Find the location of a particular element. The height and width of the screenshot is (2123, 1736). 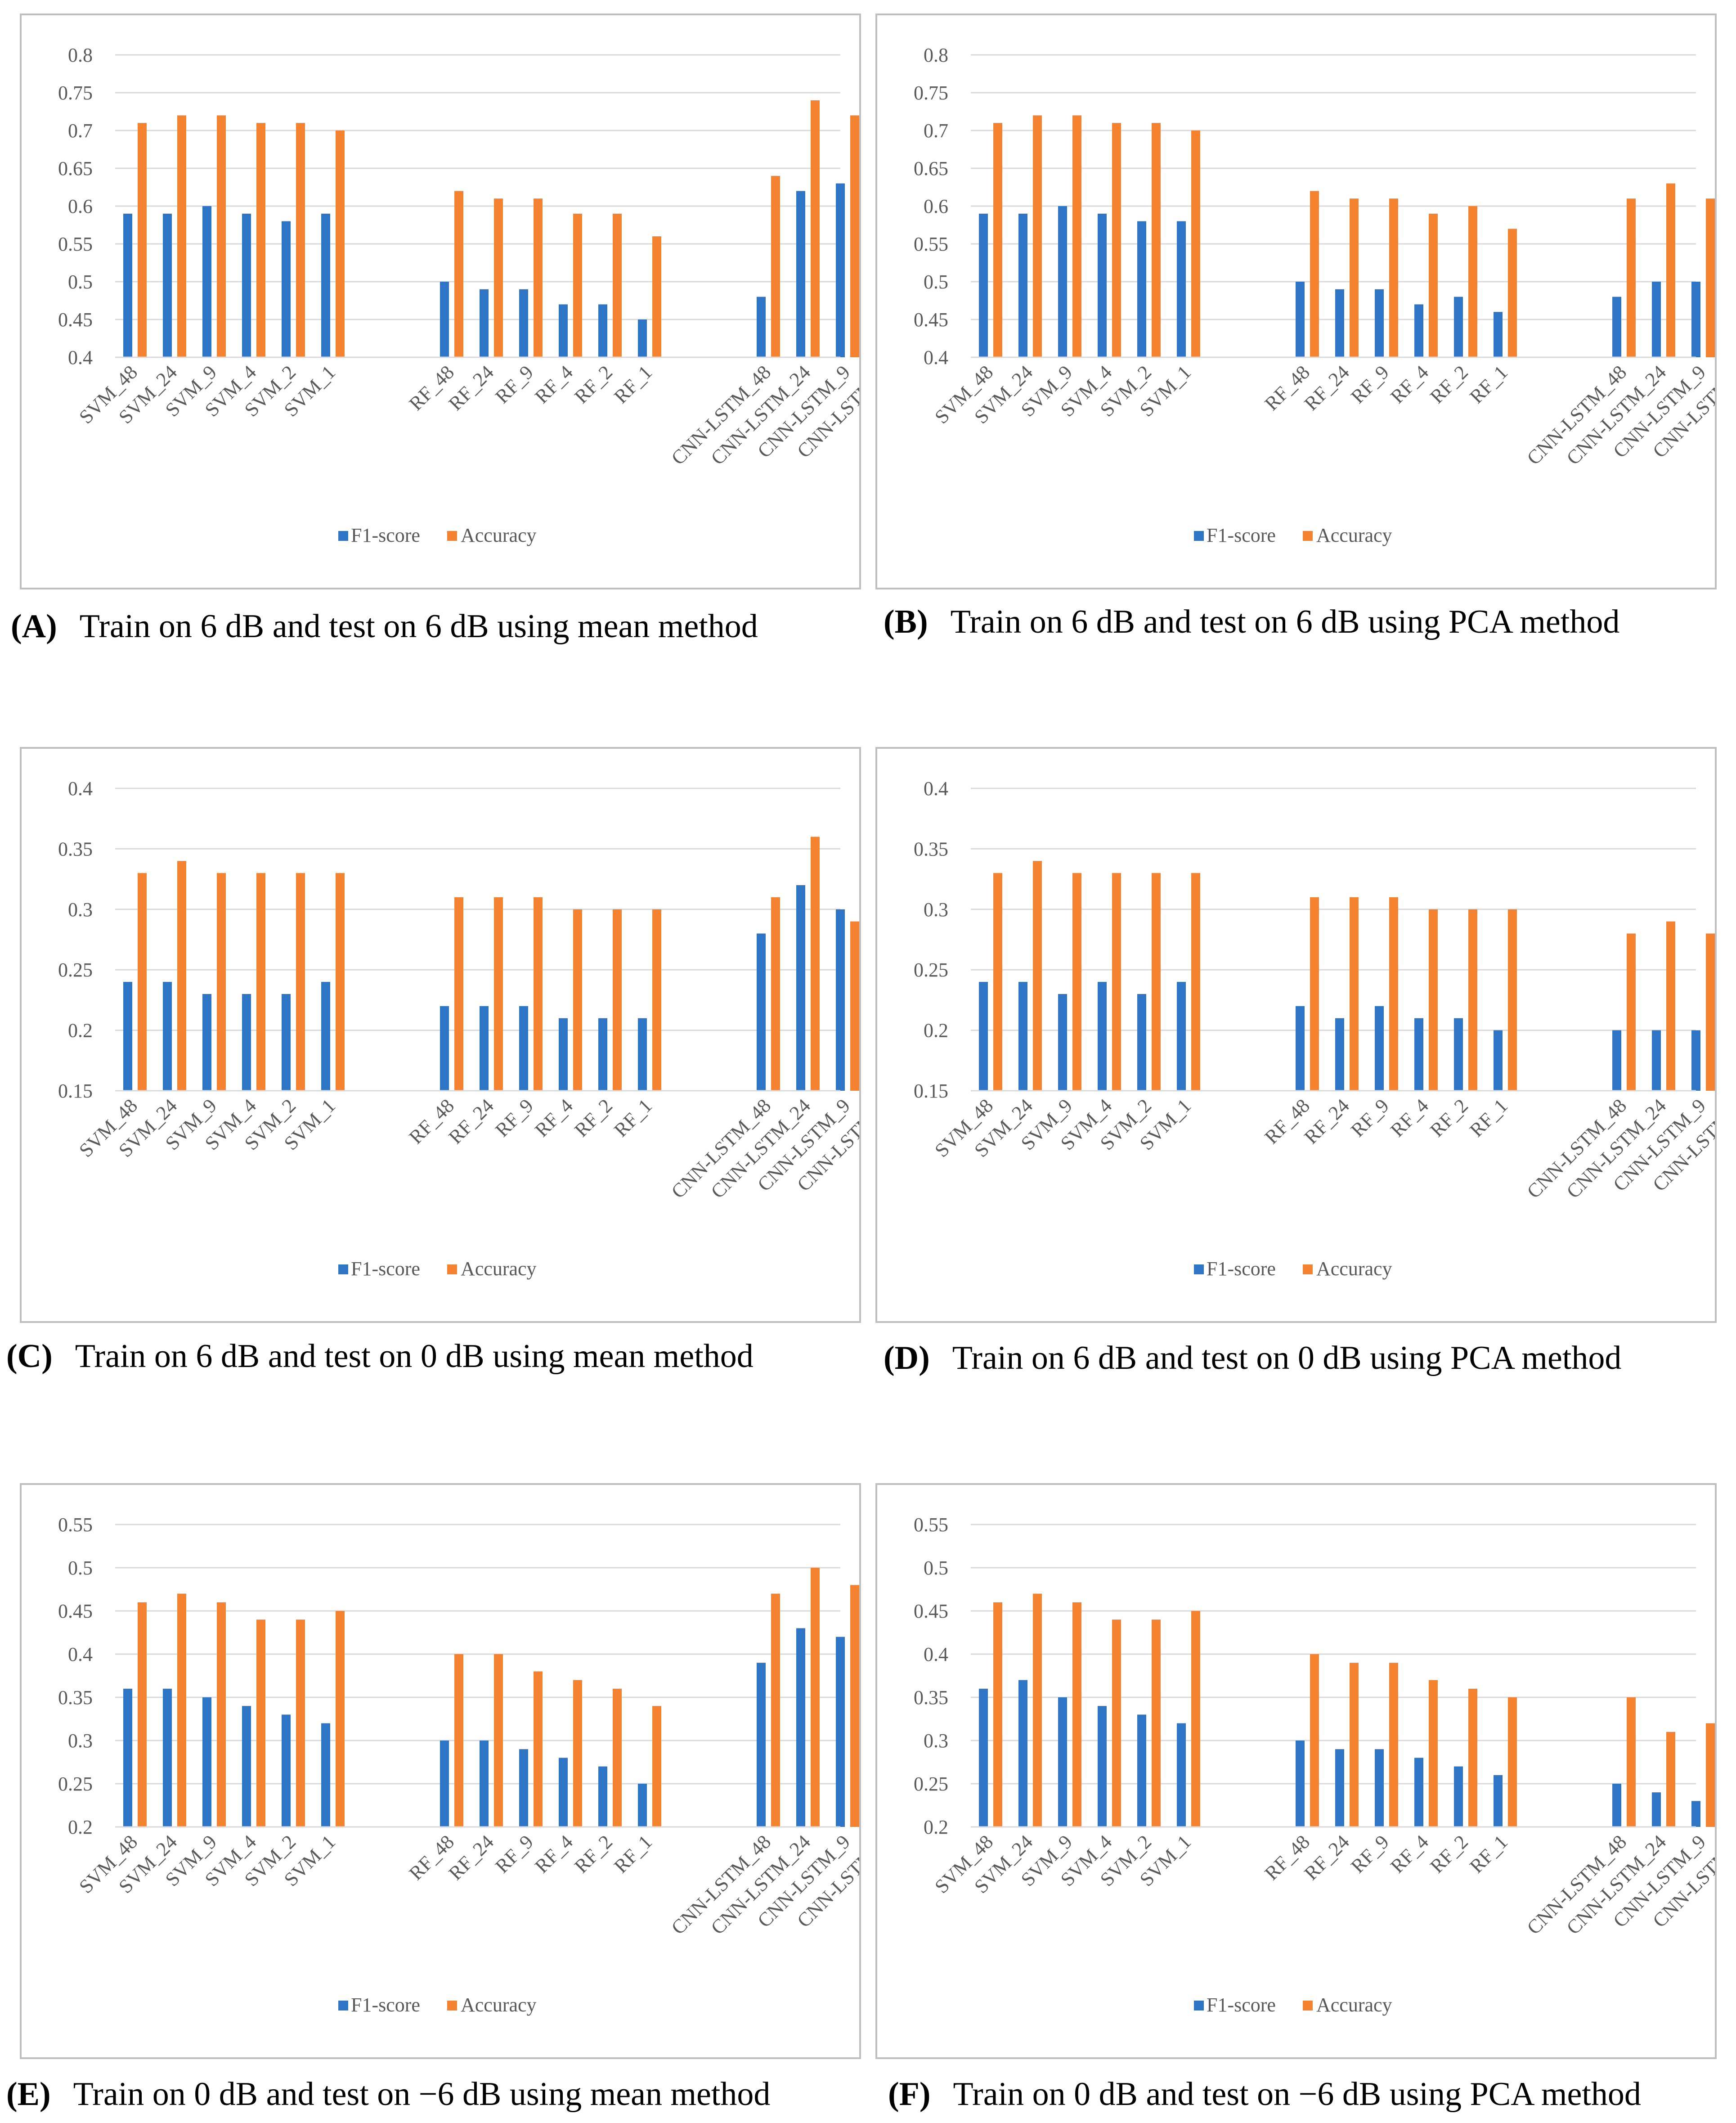

y-tick-label: 0.75 is located at coordinates (931, 93).